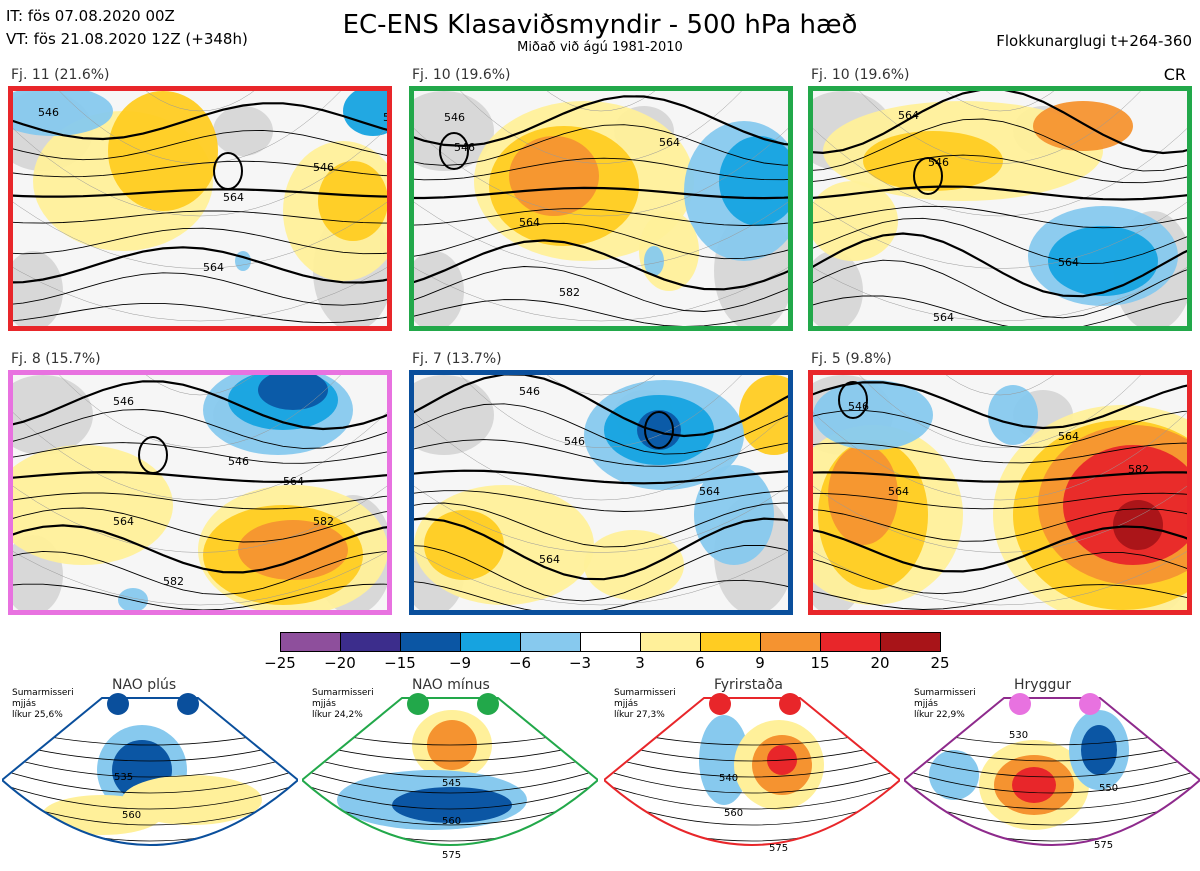 Image resolution: width=1200 pixels, height=871 pixels. I want to click on cluster-map-panel: 546 564 564 582 582, so click(1000, 492).